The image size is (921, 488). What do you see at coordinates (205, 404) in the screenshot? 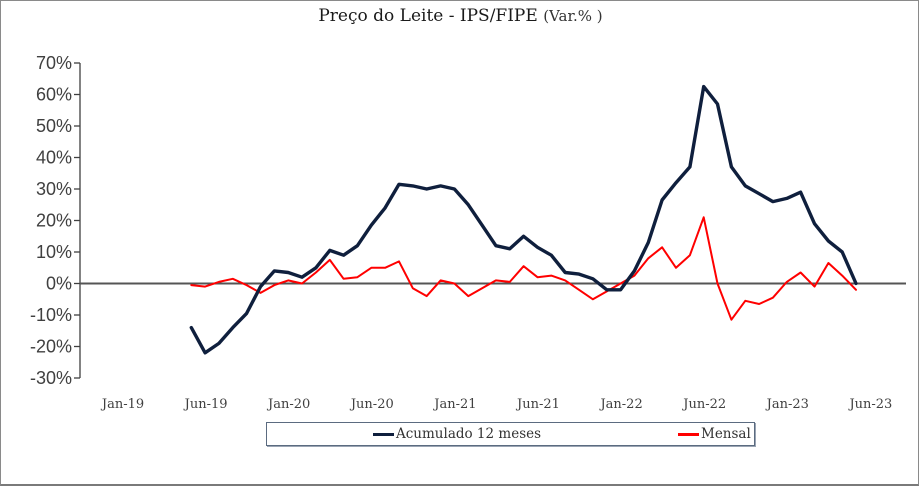
I see `x-tick-label: Jun-19` at bounding box center [205, 404].